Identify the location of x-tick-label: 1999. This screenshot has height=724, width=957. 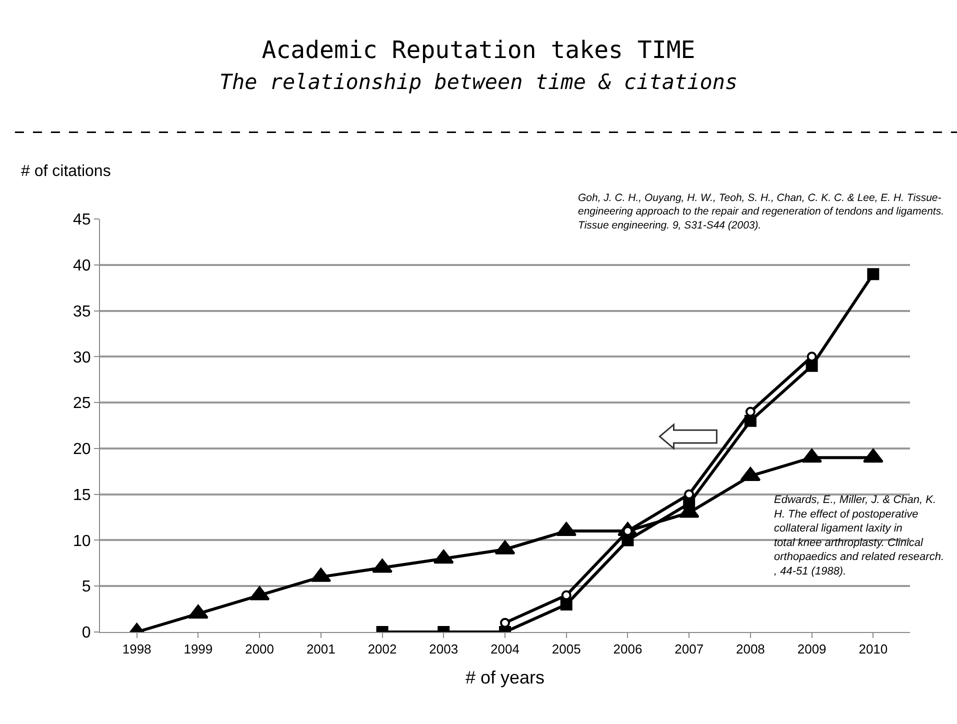
(198, 649).